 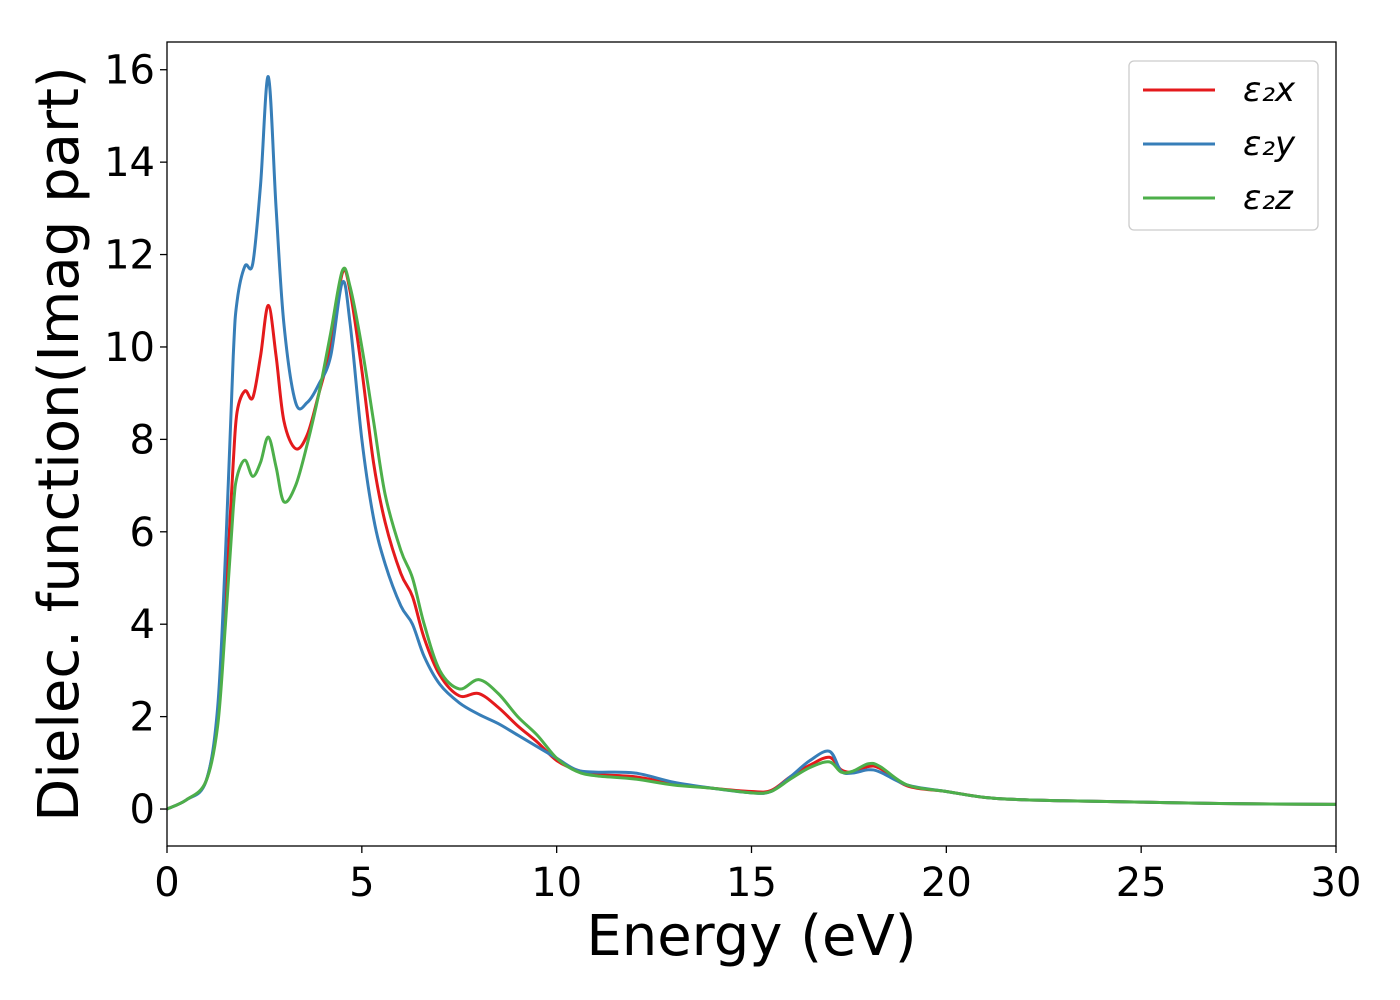 What do you see at coordinates (361, 883) in the screenshot?
I see `x-tick-label: 5` at bounding box center [361, 883].